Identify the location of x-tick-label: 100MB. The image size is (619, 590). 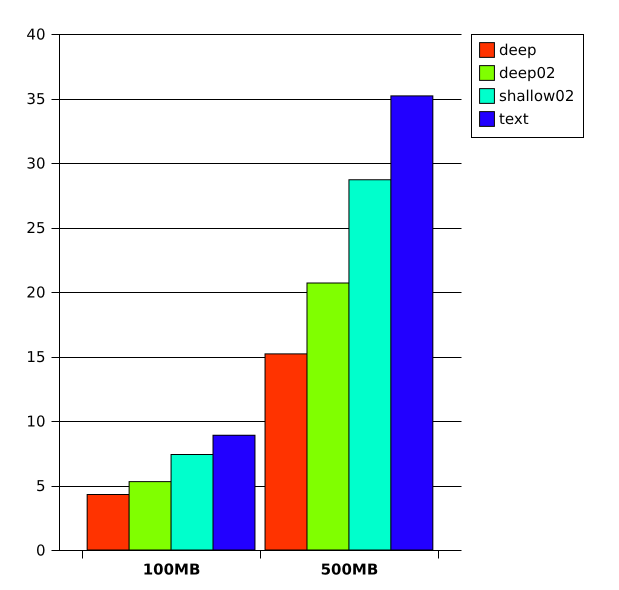
(171, 569).